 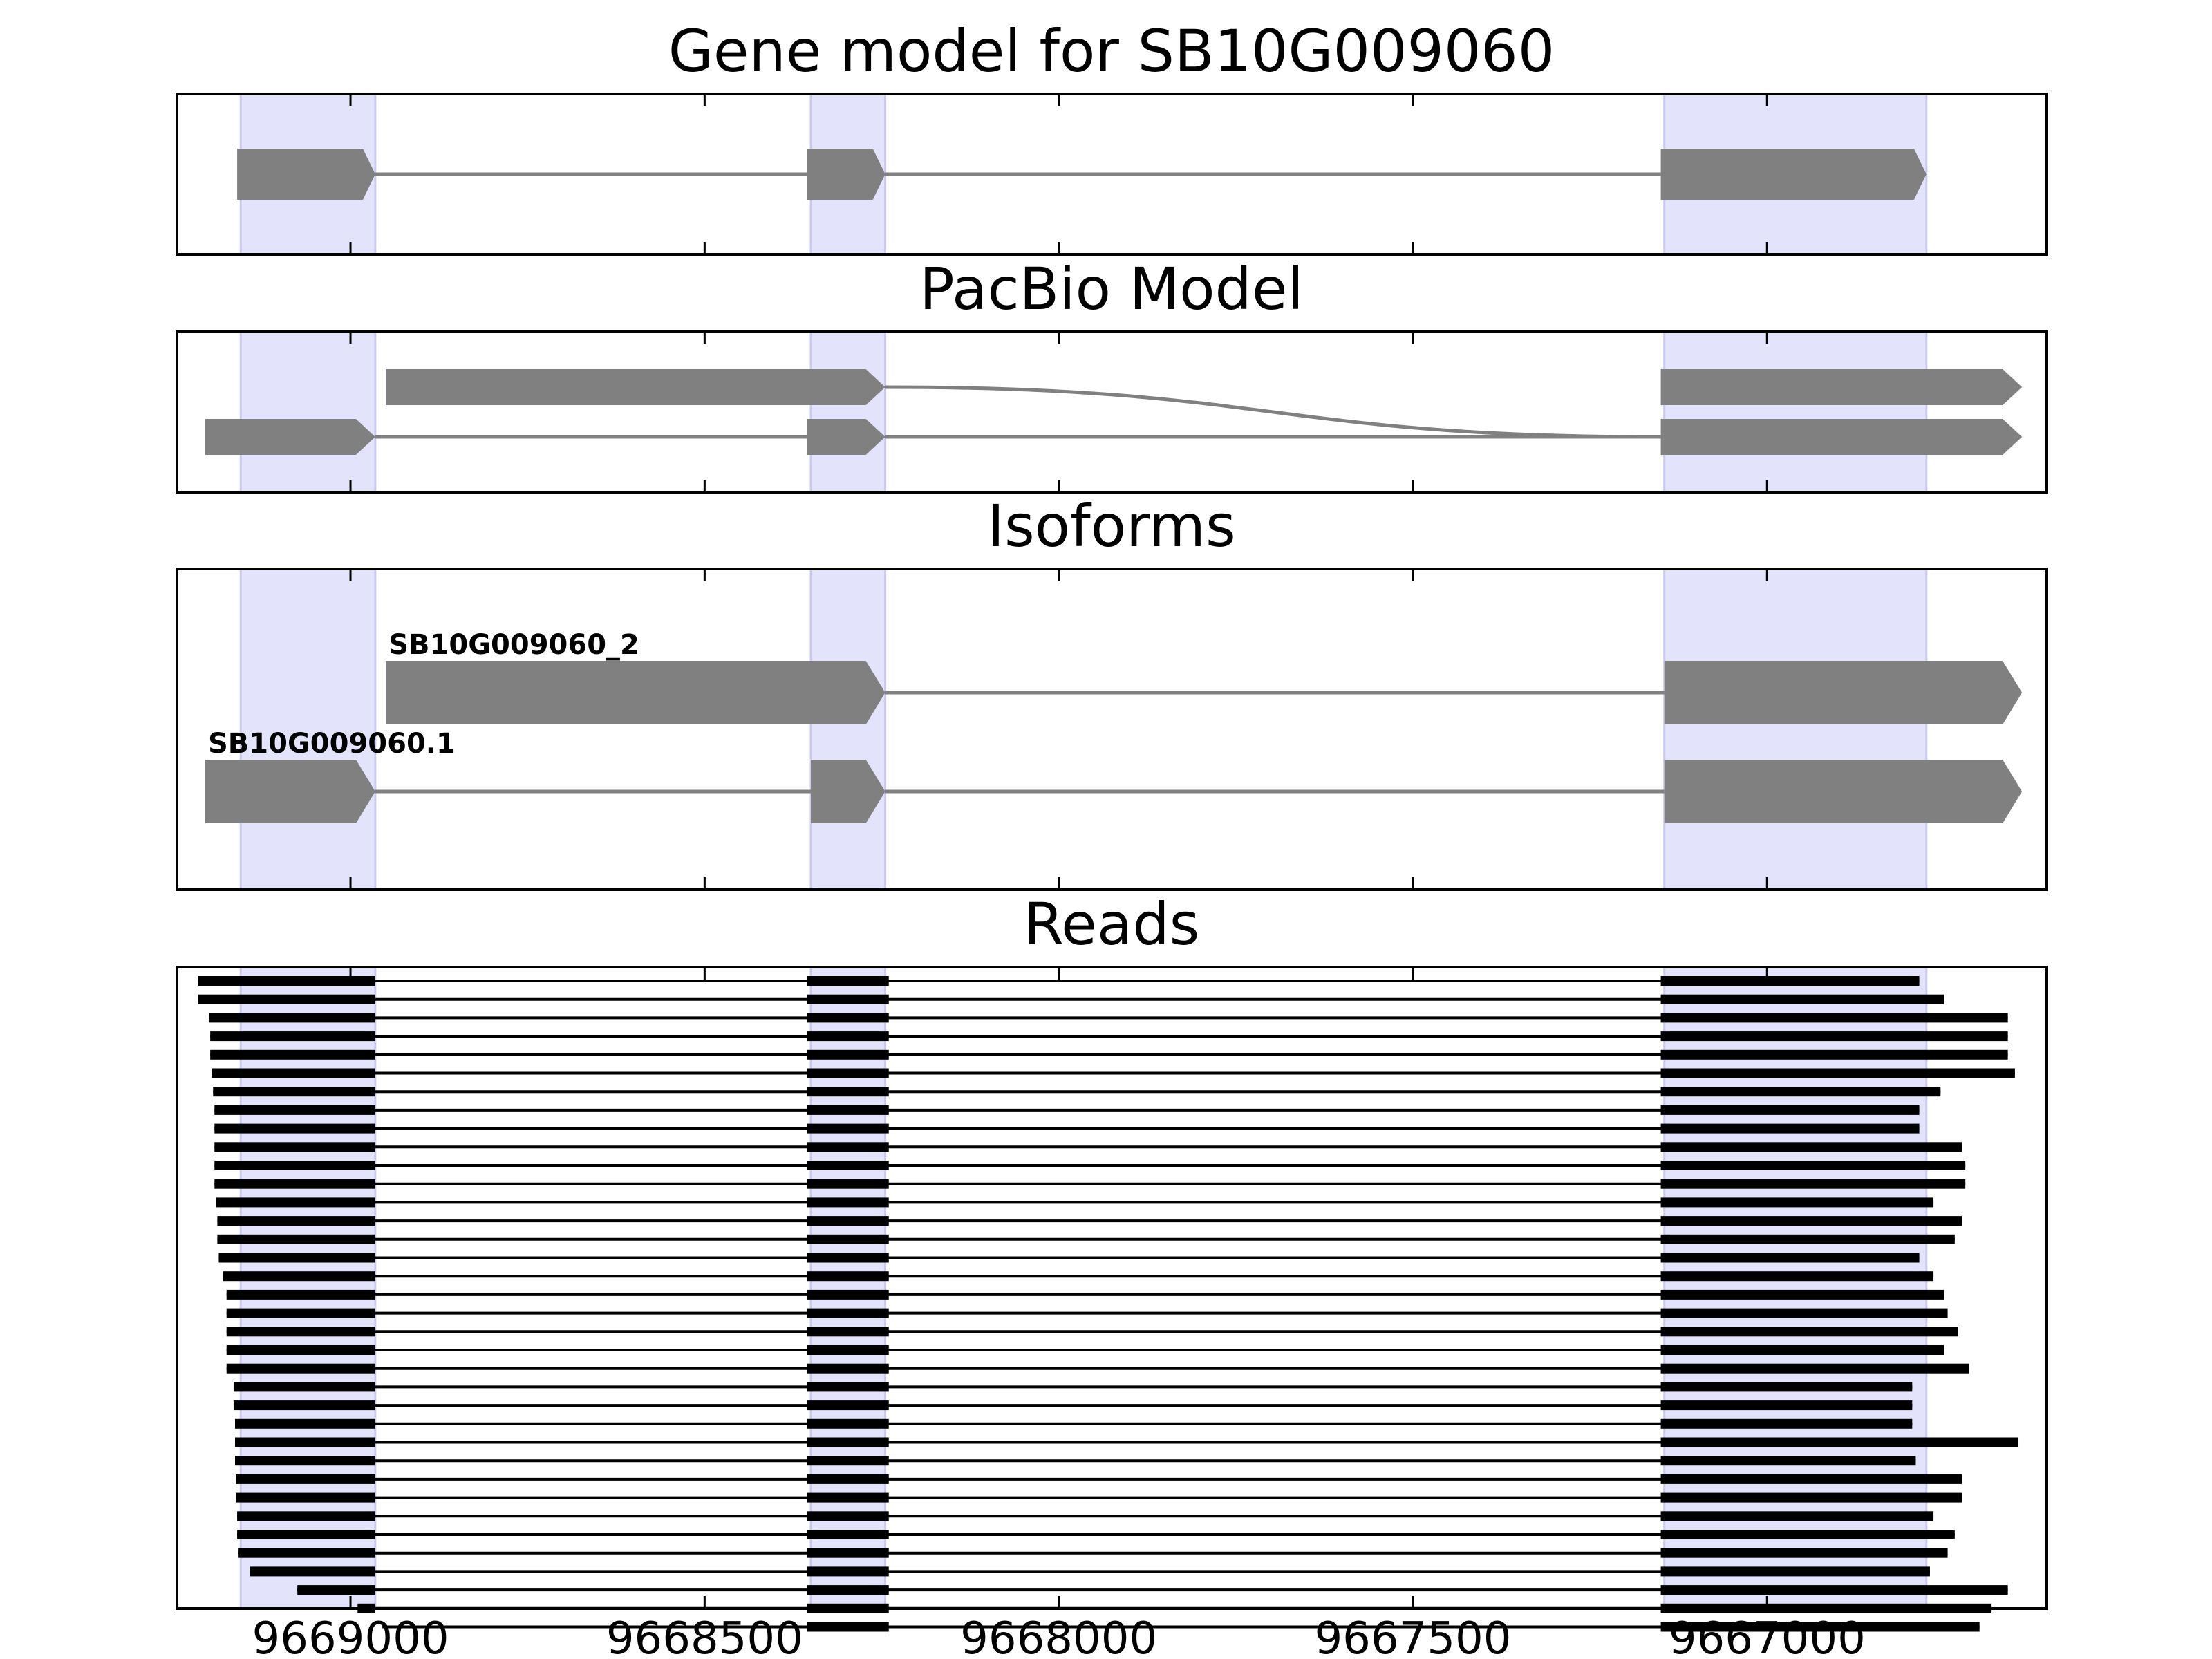 I want to click on intron-line, so click(x=1273, y=412).